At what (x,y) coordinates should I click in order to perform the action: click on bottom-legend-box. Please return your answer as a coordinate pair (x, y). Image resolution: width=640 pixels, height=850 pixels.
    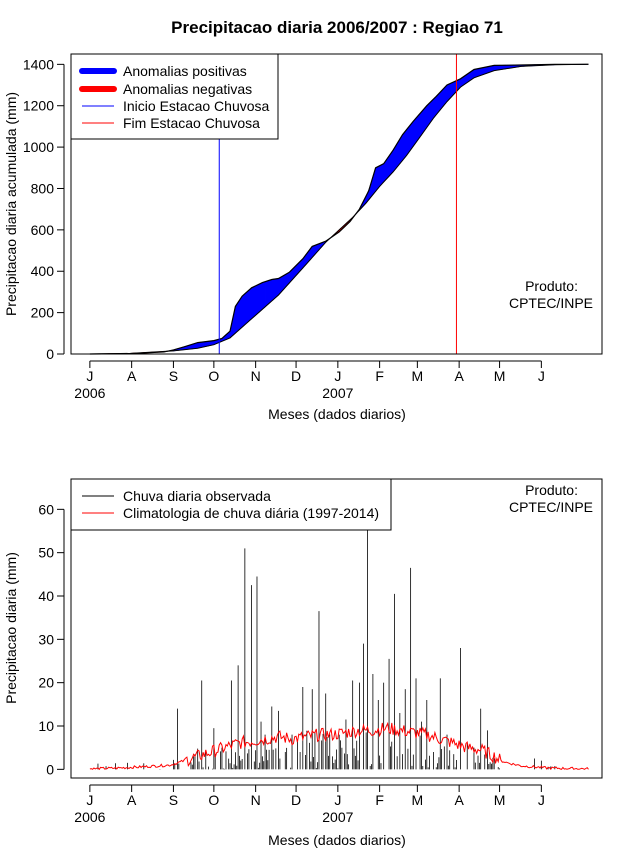
    Looking at the image, I should click on (231, 504).